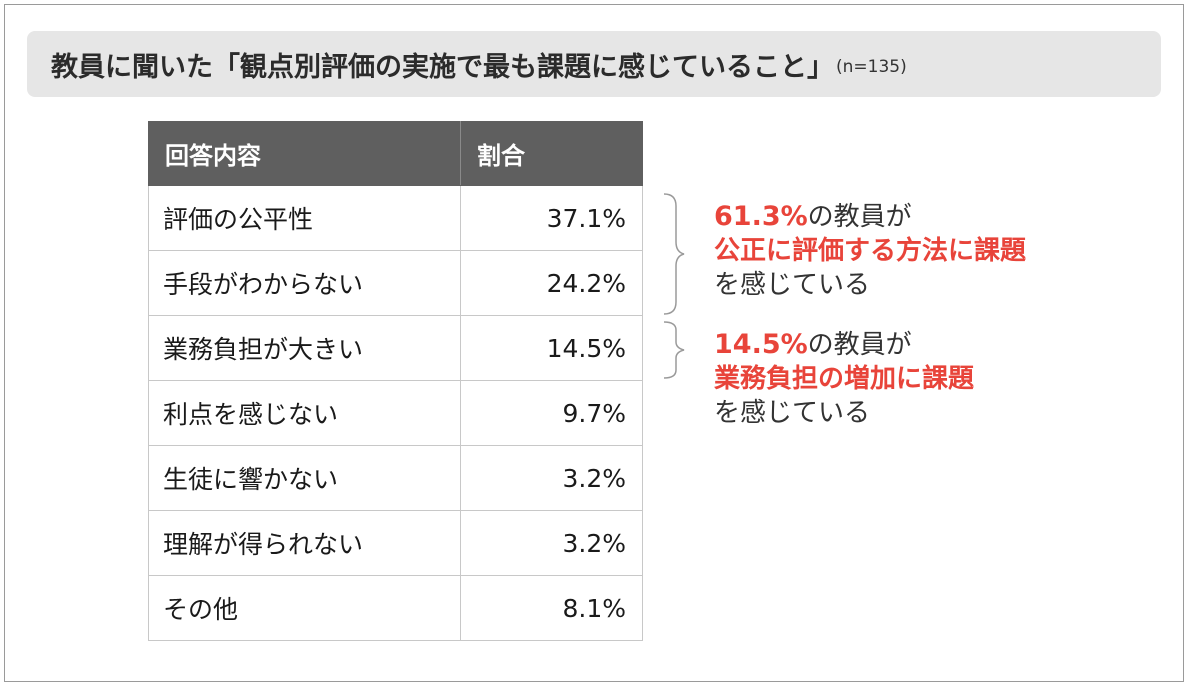  What do you see at coordinates (304, 608) in the screenshot?
I see `row-label: その他` at bounding box center [304, 608].